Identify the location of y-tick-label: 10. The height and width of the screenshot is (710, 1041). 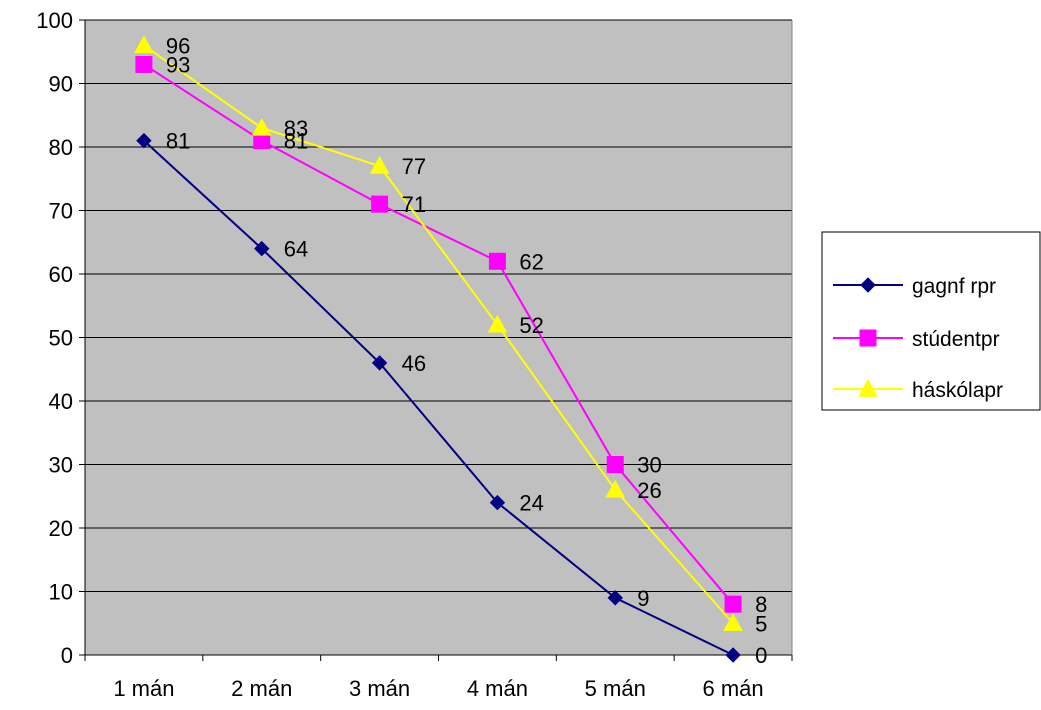
(61, 592).